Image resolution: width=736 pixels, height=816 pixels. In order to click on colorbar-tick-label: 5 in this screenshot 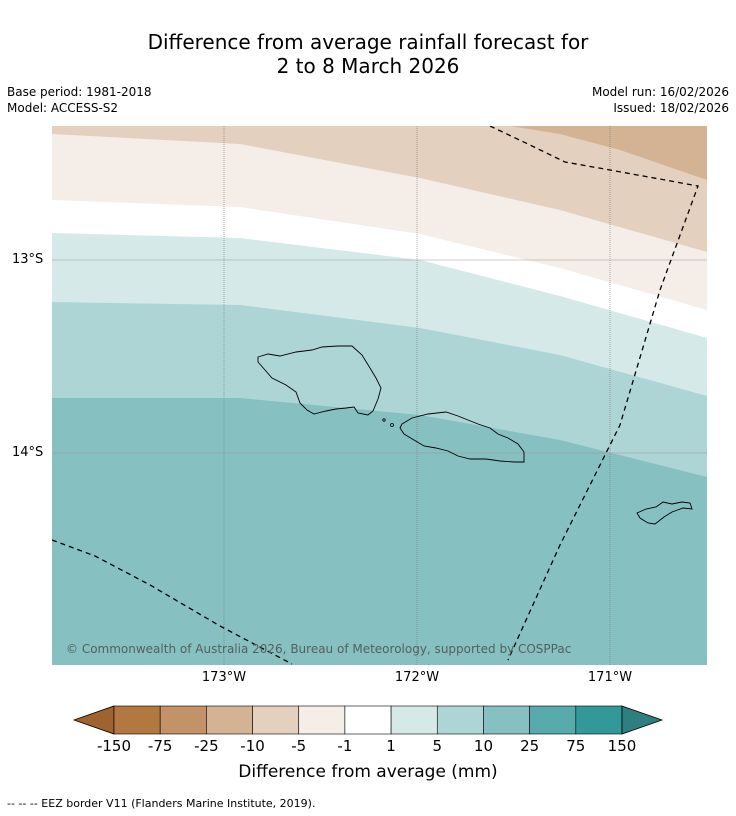, I will do `click(437, 746)`.